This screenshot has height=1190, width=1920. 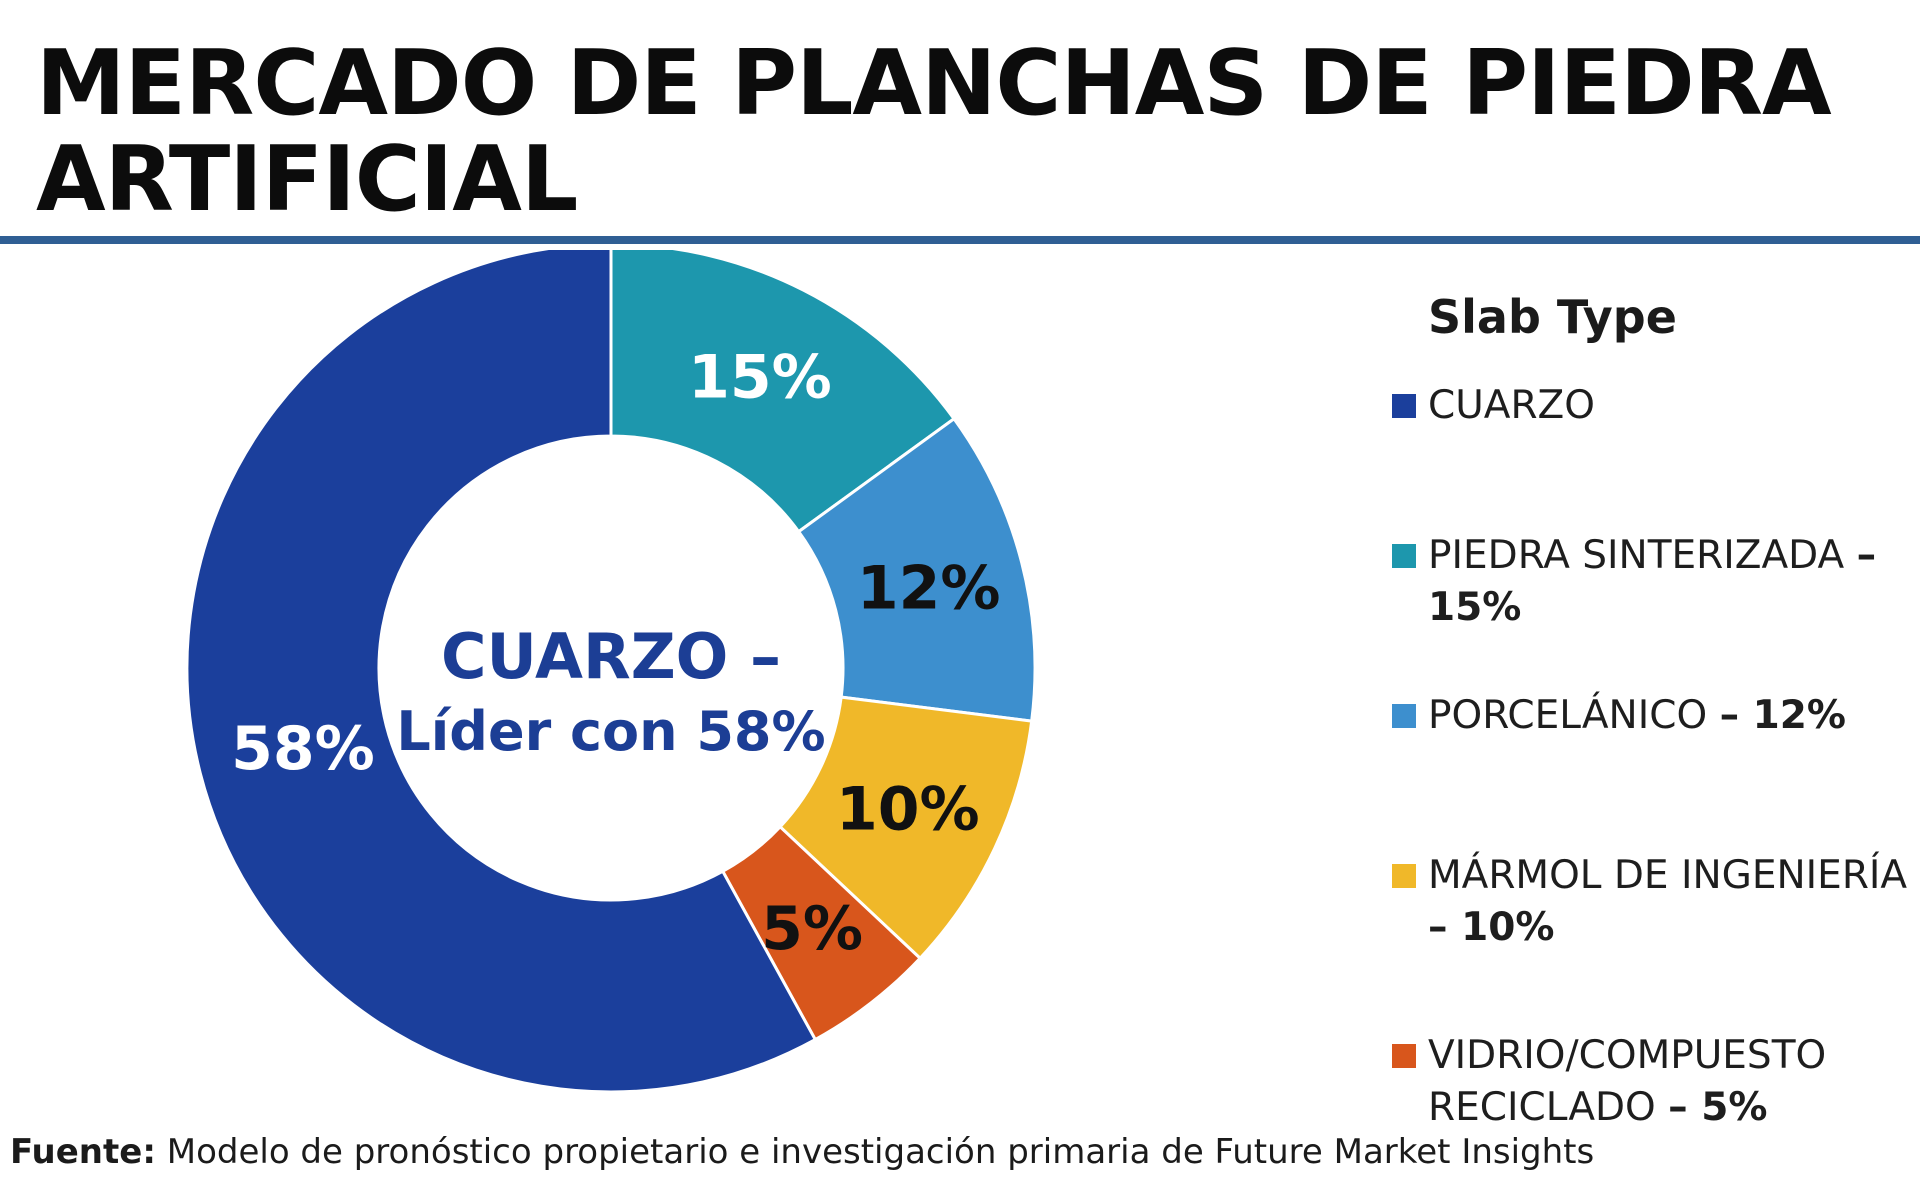 I want to click on center-label-line-1: CUARZO –, so click(x=611, y=656).